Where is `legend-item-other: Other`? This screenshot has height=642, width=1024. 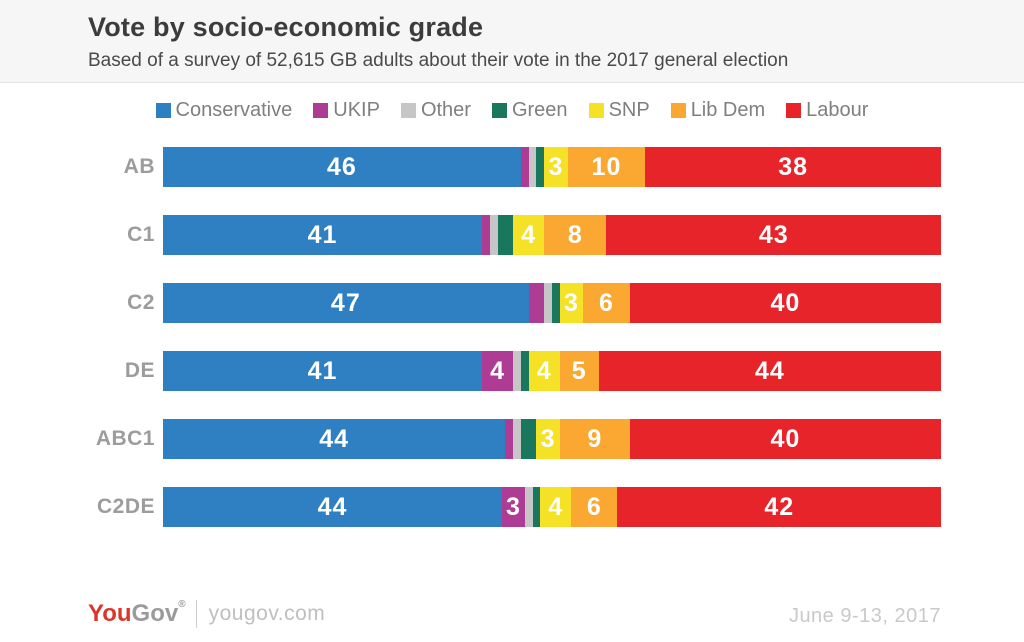
legend-item-other: Other is located at coordinates (435, 110).